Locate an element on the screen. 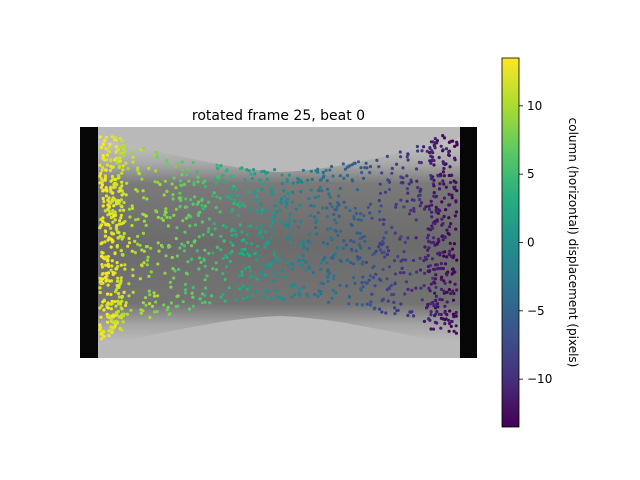 This screenshot has width=640, height=480. colorbar-tick-label: 10 is located at coordinates (534, 106).